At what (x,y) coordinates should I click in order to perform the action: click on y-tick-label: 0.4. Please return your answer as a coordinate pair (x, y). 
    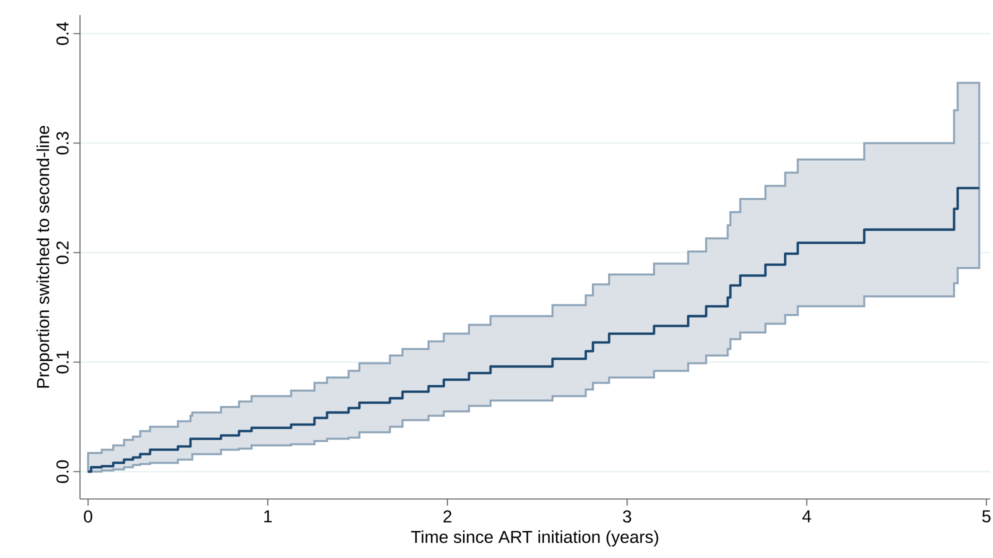
    Looking at the image, I should click on (62, 33).